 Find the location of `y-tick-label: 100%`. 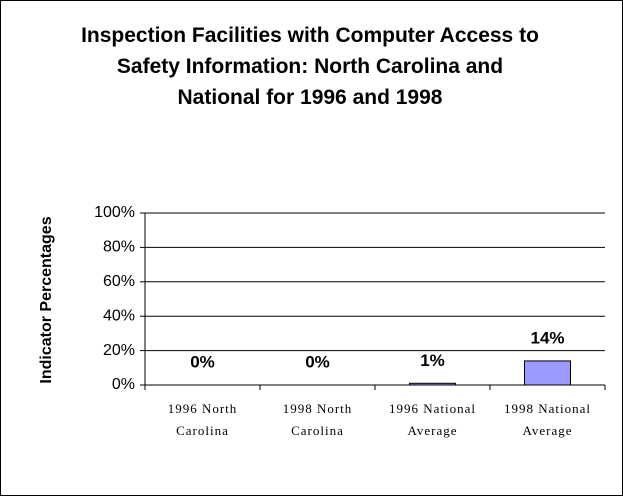

y-tick-label: 100% is located at coordinates (114, 212).